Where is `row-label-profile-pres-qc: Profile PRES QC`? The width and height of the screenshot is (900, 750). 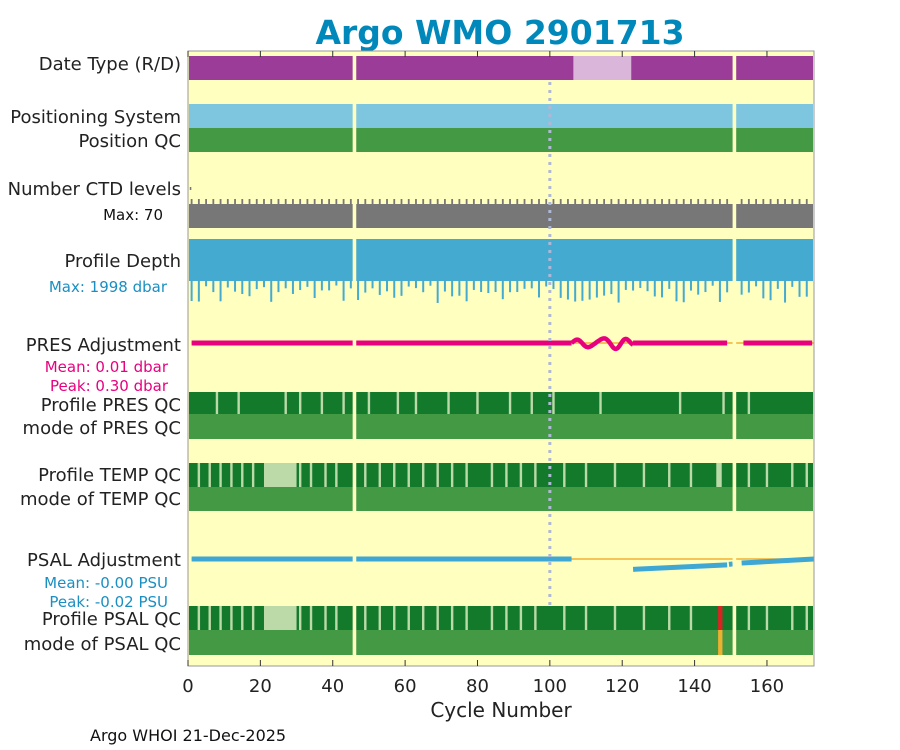 row-label-profile-pres-qc: Profile PRES QC is located at coordinates (111, 405).